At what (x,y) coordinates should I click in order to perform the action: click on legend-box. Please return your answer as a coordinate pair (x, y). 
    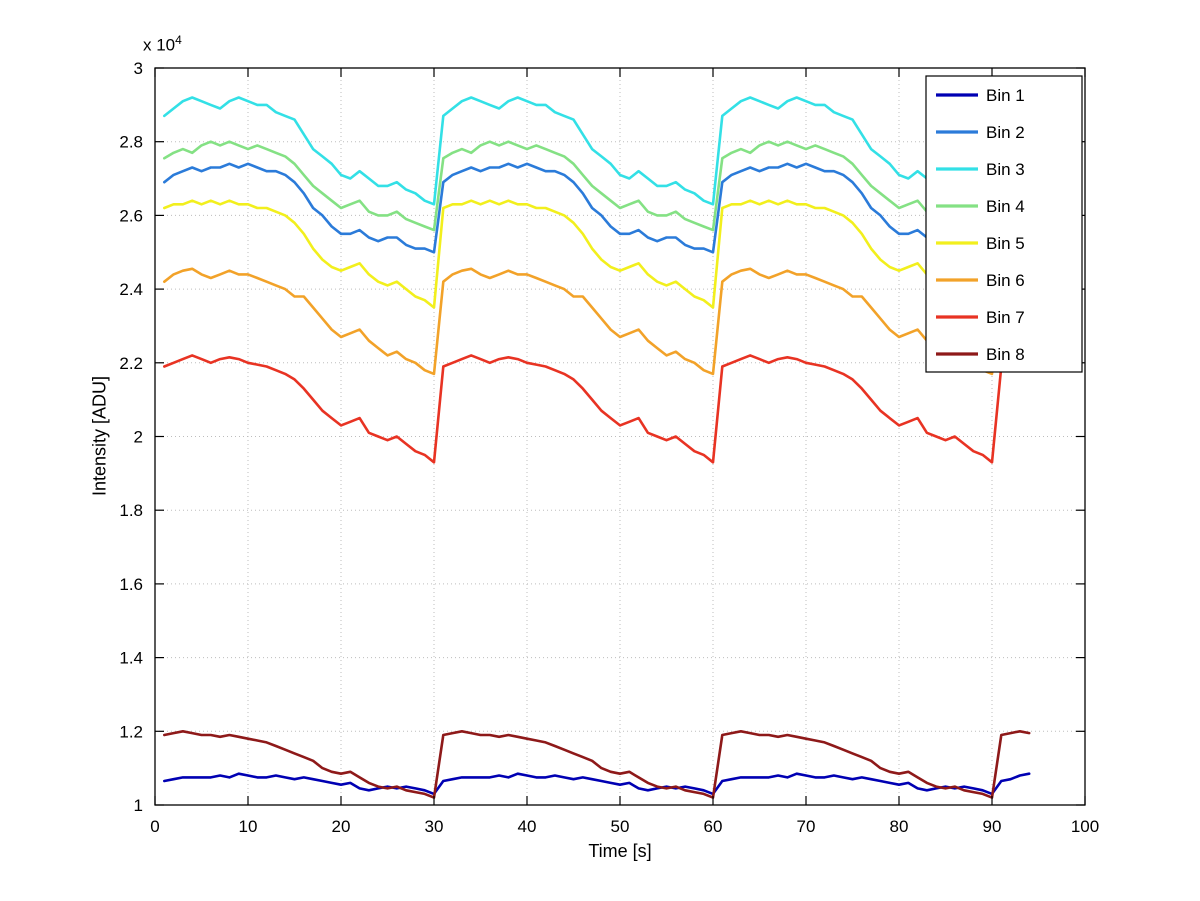
    Looking at the image, I should click on (1004, 224).